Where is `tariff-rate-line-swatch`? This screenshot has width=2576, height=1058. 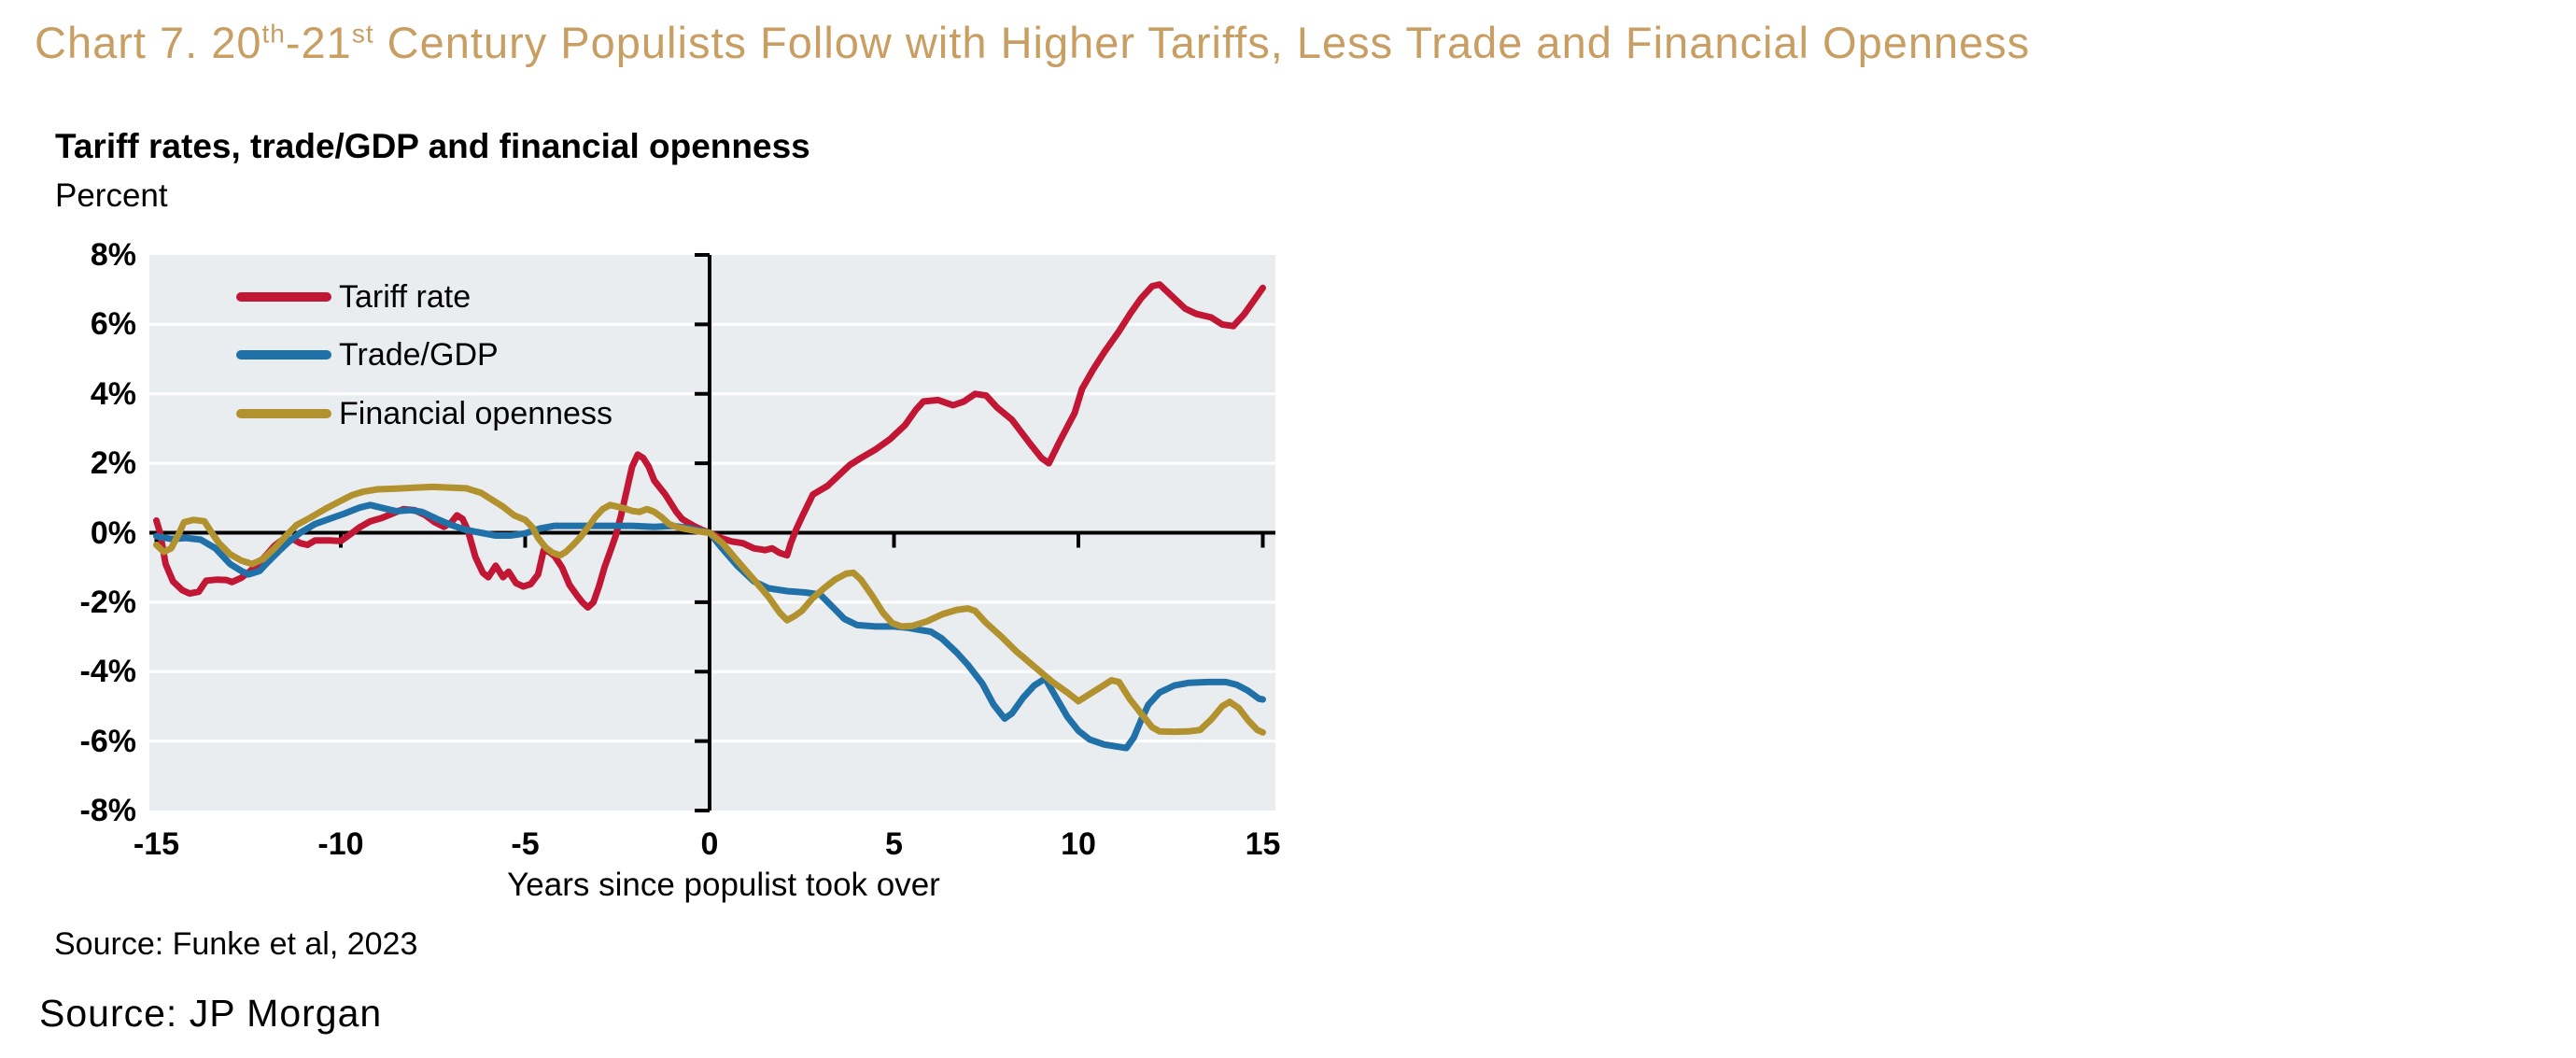 tariff-rate-line-swatch is located at coordinates (283, 297).